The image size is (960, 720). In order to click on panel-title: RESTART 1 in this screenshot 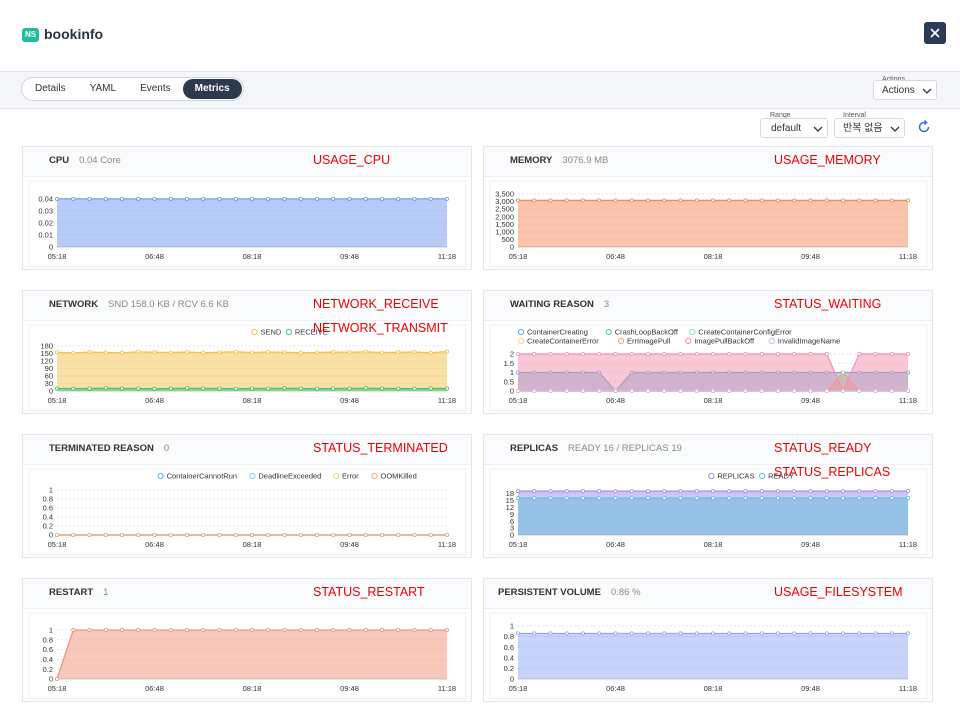, I will do `click(78, 592)`.